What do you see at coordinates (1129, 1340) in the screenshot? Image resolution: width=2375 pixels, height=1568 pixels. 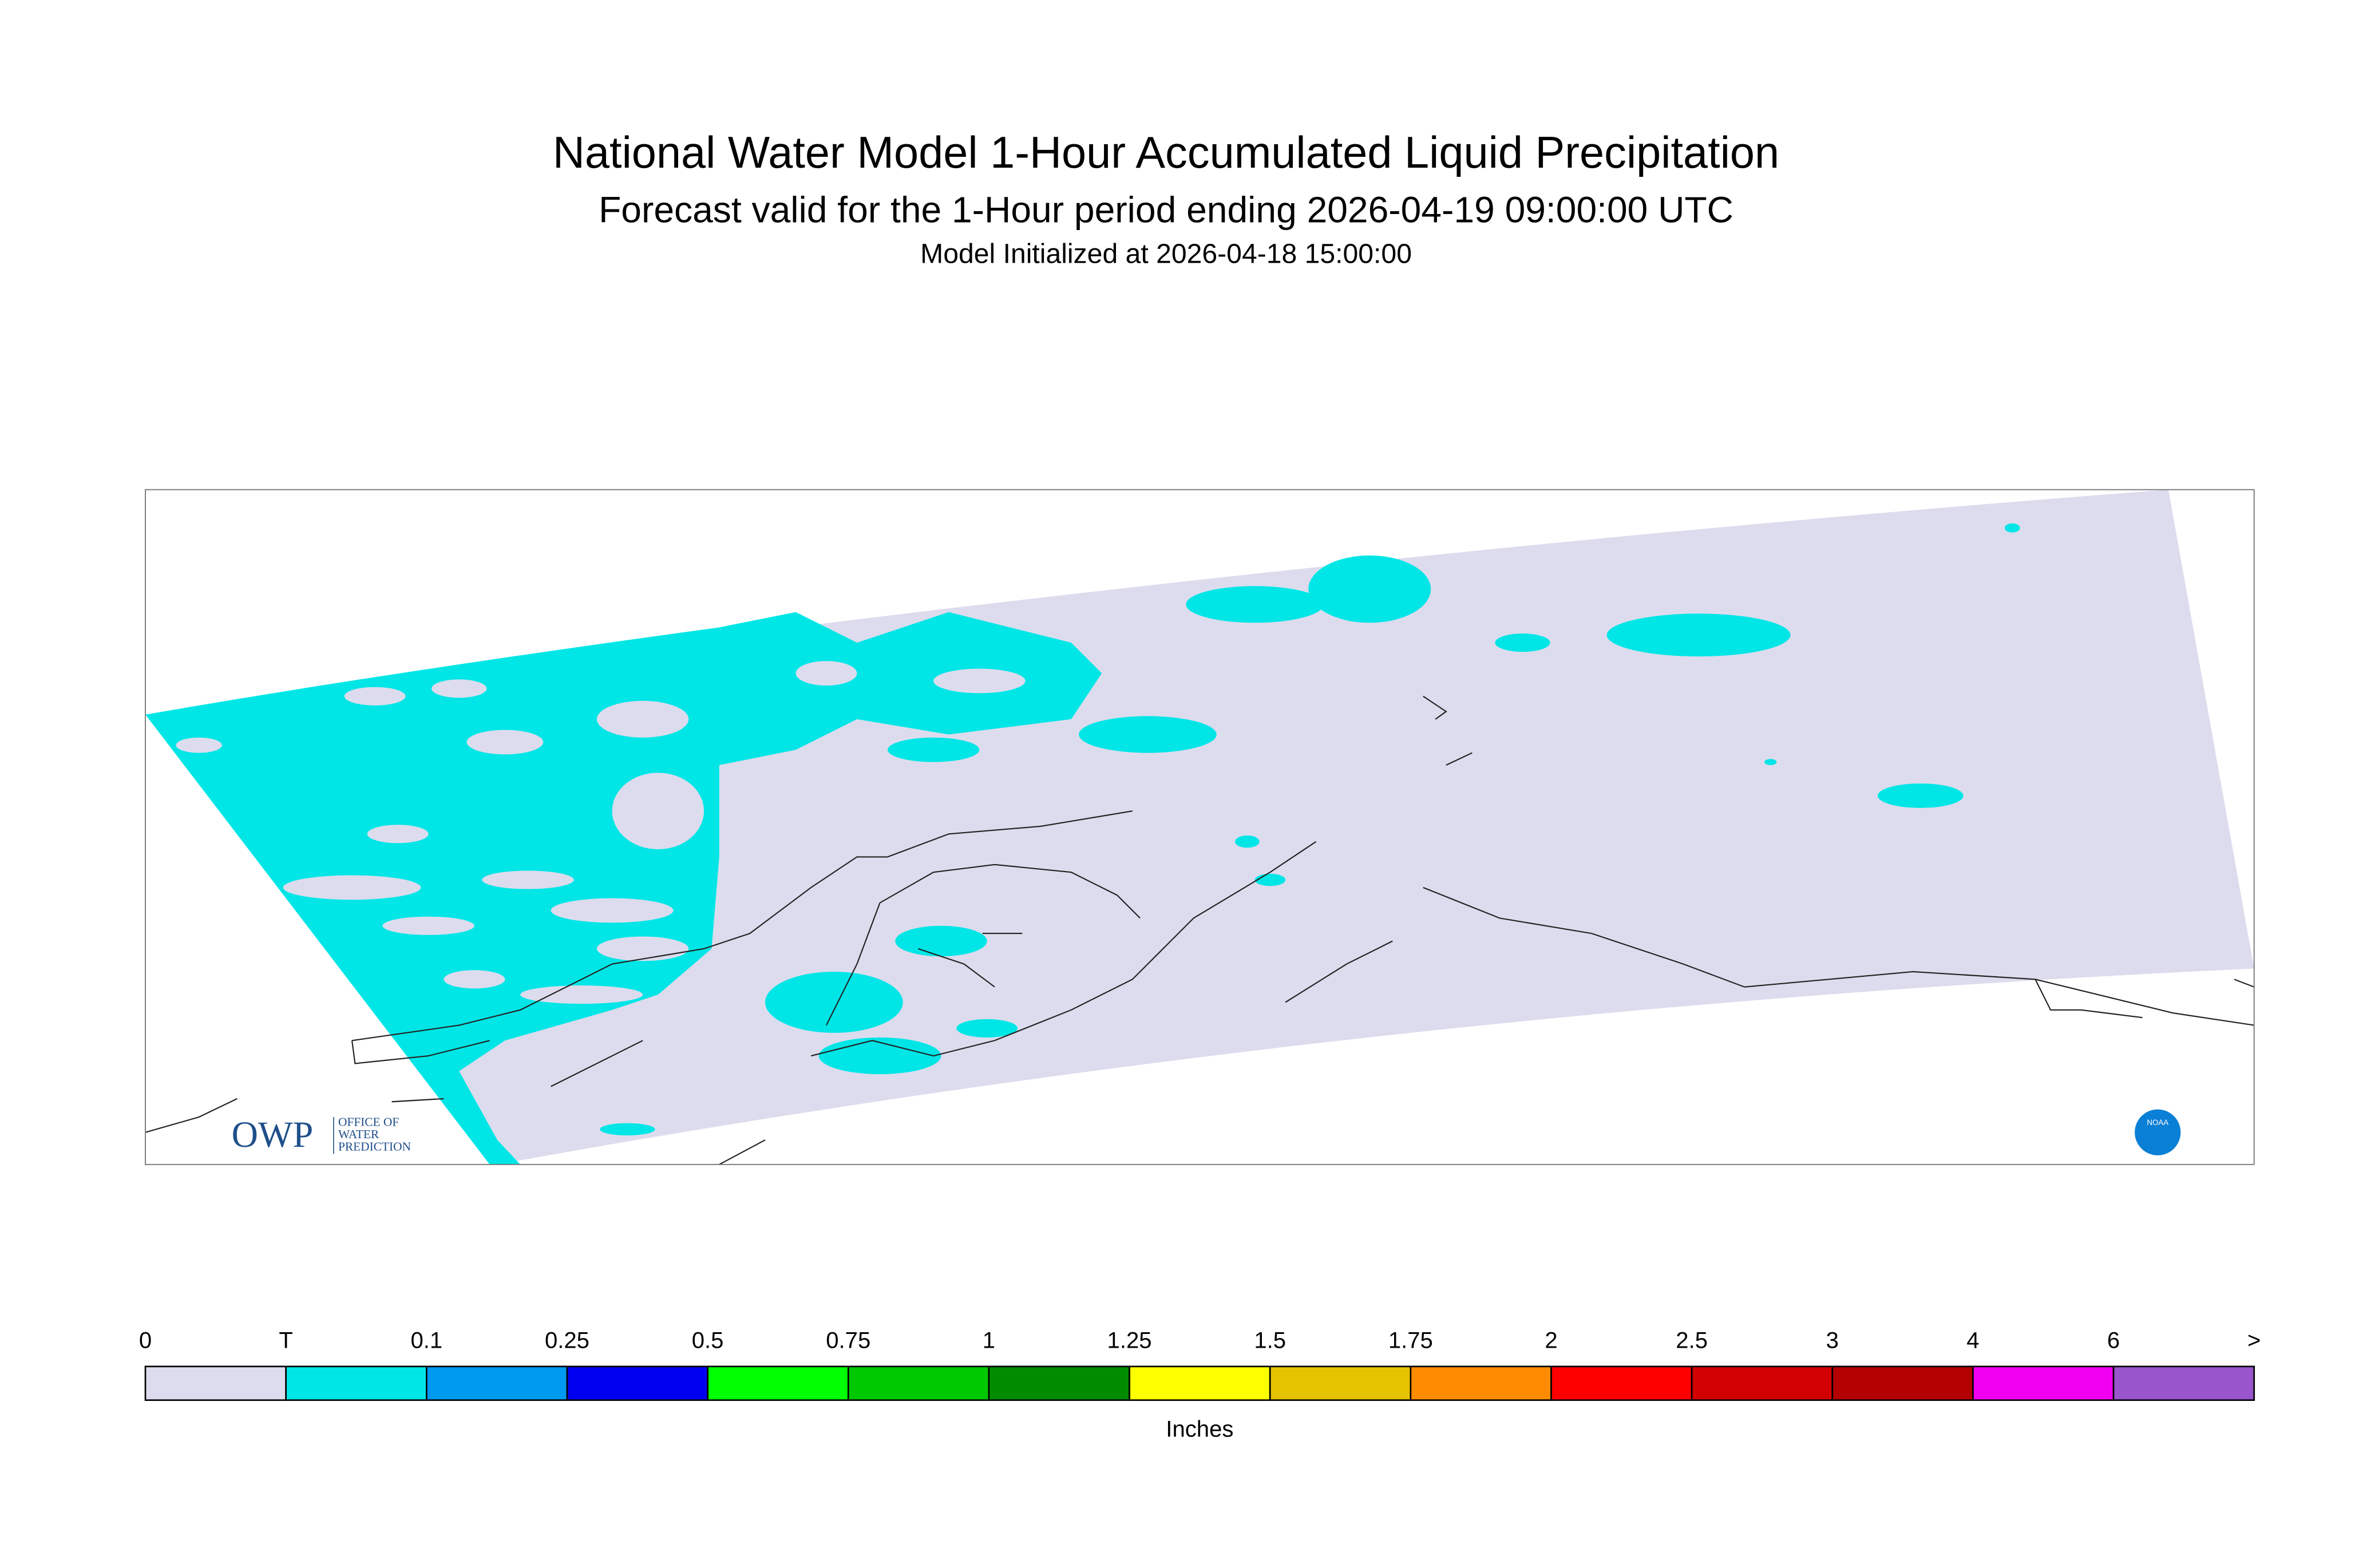 I see `colorbar-label: 1.25` at bounding box center [1129, 1340].